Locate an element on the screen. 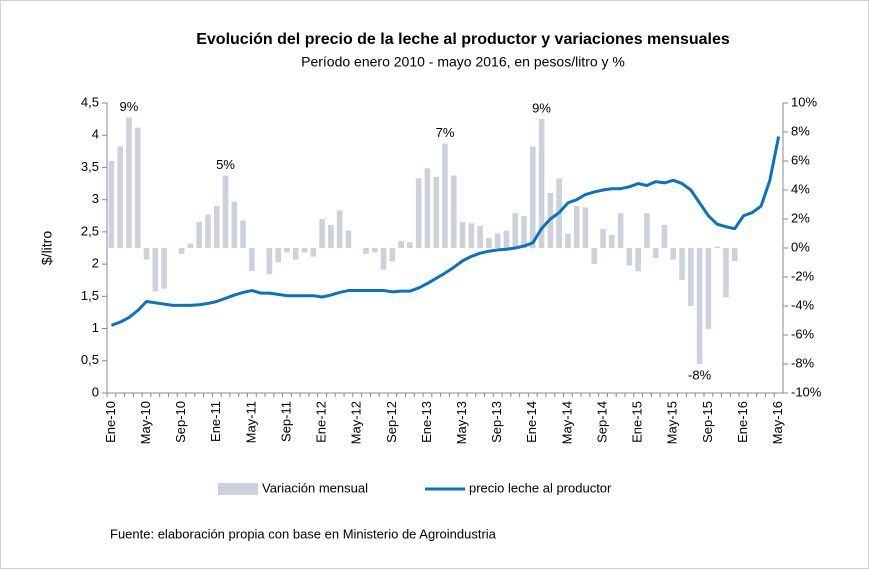 This screenshot has height=569, width=869. y-tick-label: 0 is located at coordinates (95, 391).